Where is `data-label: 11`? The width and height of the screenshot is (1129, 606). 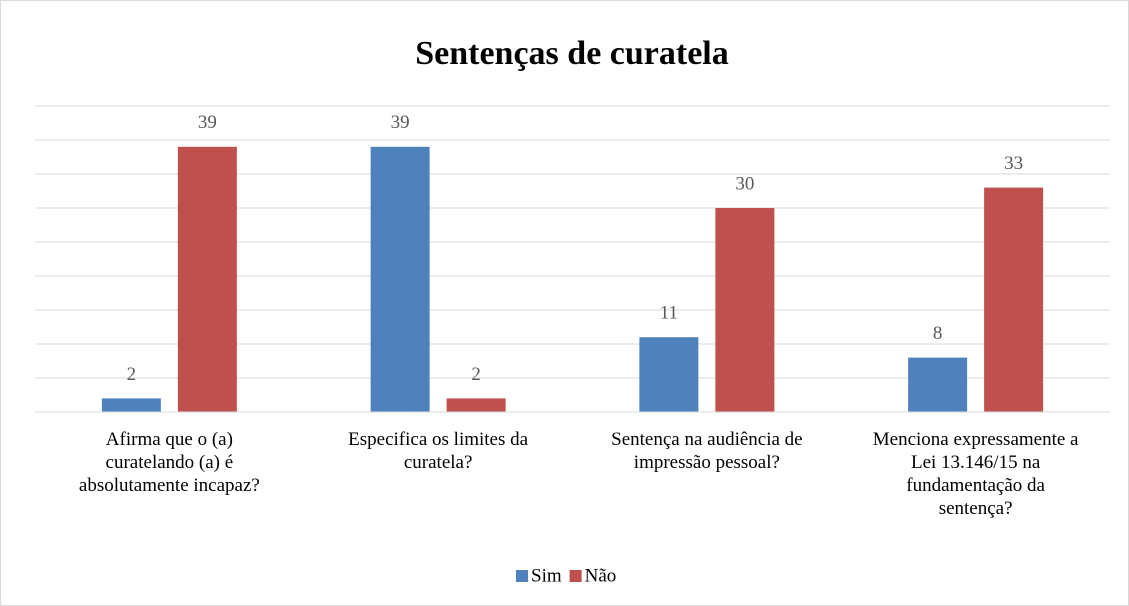 data-label: 11 is located at coordinates (669, 313).